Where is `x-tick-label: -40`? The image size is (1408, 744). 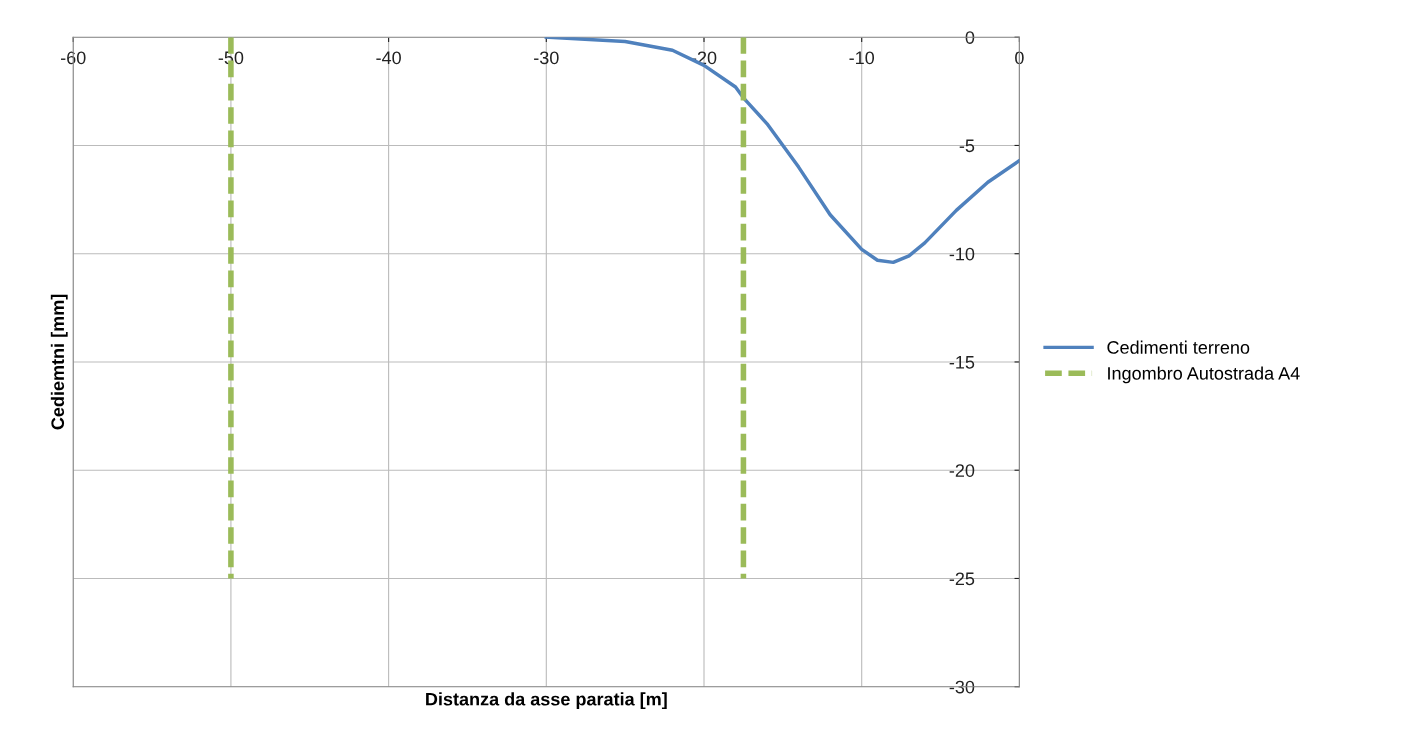 x-tick-label: -40 is located at coordinates (388, 58).